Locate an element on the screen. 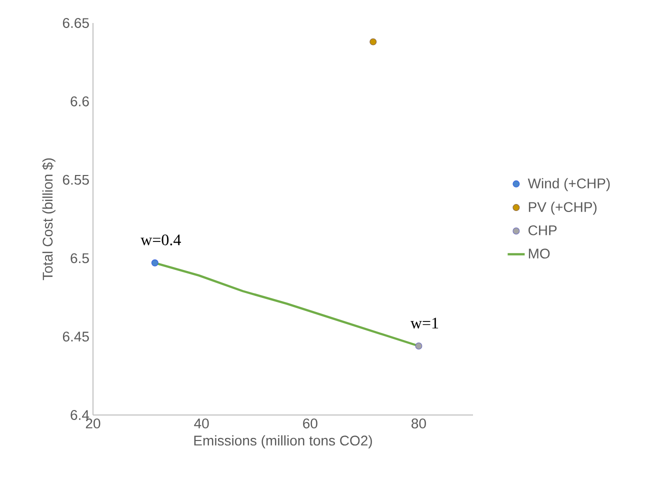 Image resolution: width=653 pixels, height=481 pixels. y-axis-title: Total Cost (billion $) is located at coordinates (49, 219).